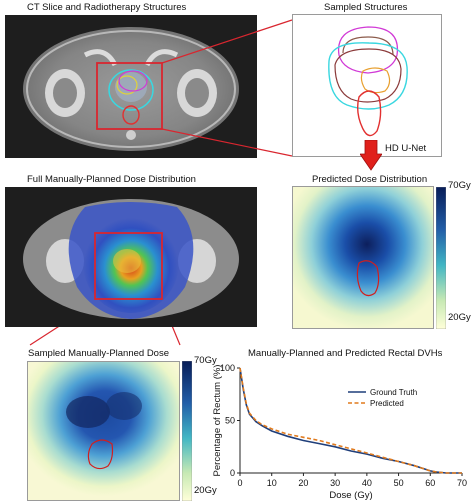  Describe the element at coordinates (187, 431) in the screenshot. I see `colorbar-bottom` at that location.